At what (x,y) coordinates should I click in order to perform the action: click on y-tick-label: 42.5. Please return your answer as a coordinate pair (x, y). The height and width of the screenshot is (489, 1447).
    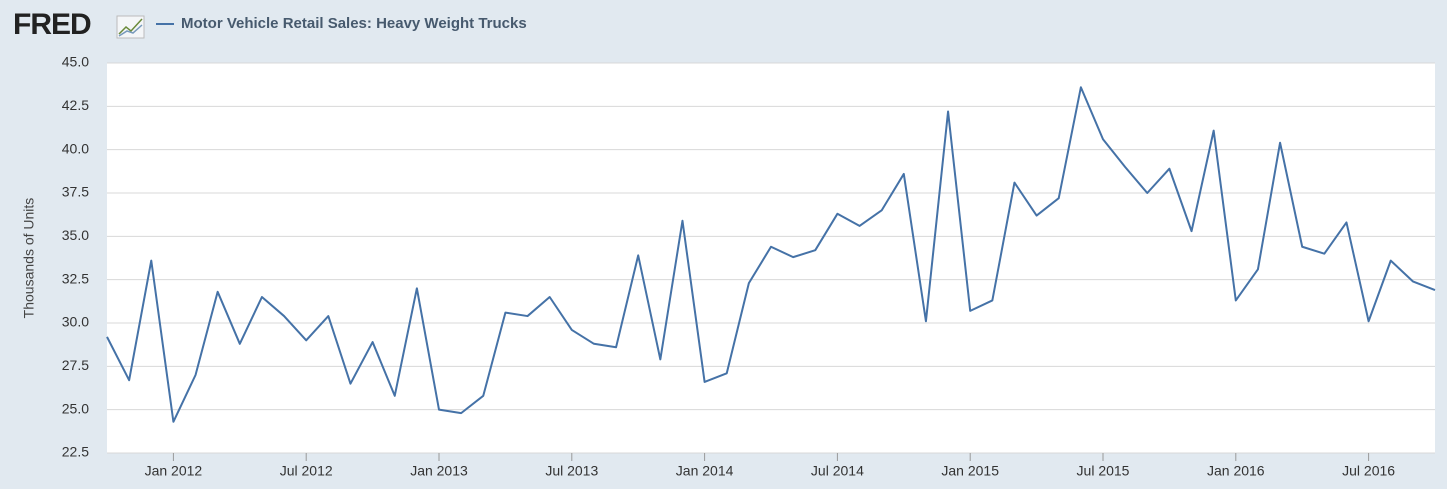
    Looking at the image, I should click on (75, 105).